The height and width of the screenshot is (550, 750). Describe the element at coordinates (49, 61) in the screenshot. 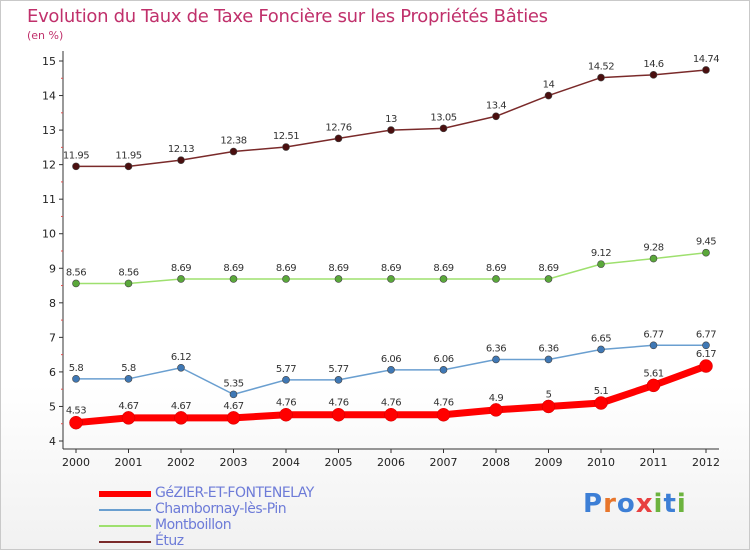

I see `y-tick-label: 15` at that location.